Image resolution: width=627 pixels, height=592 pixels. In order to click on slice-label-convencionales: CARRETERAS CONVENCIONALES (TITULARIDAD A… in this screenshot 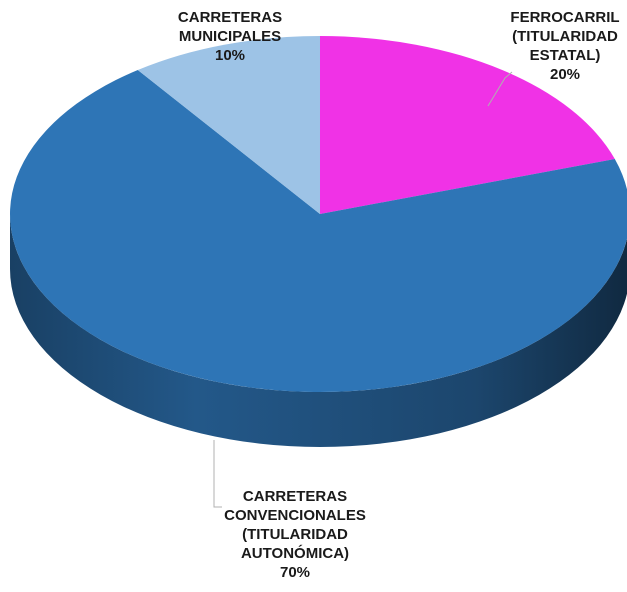, I will do `click(295, 534)`.